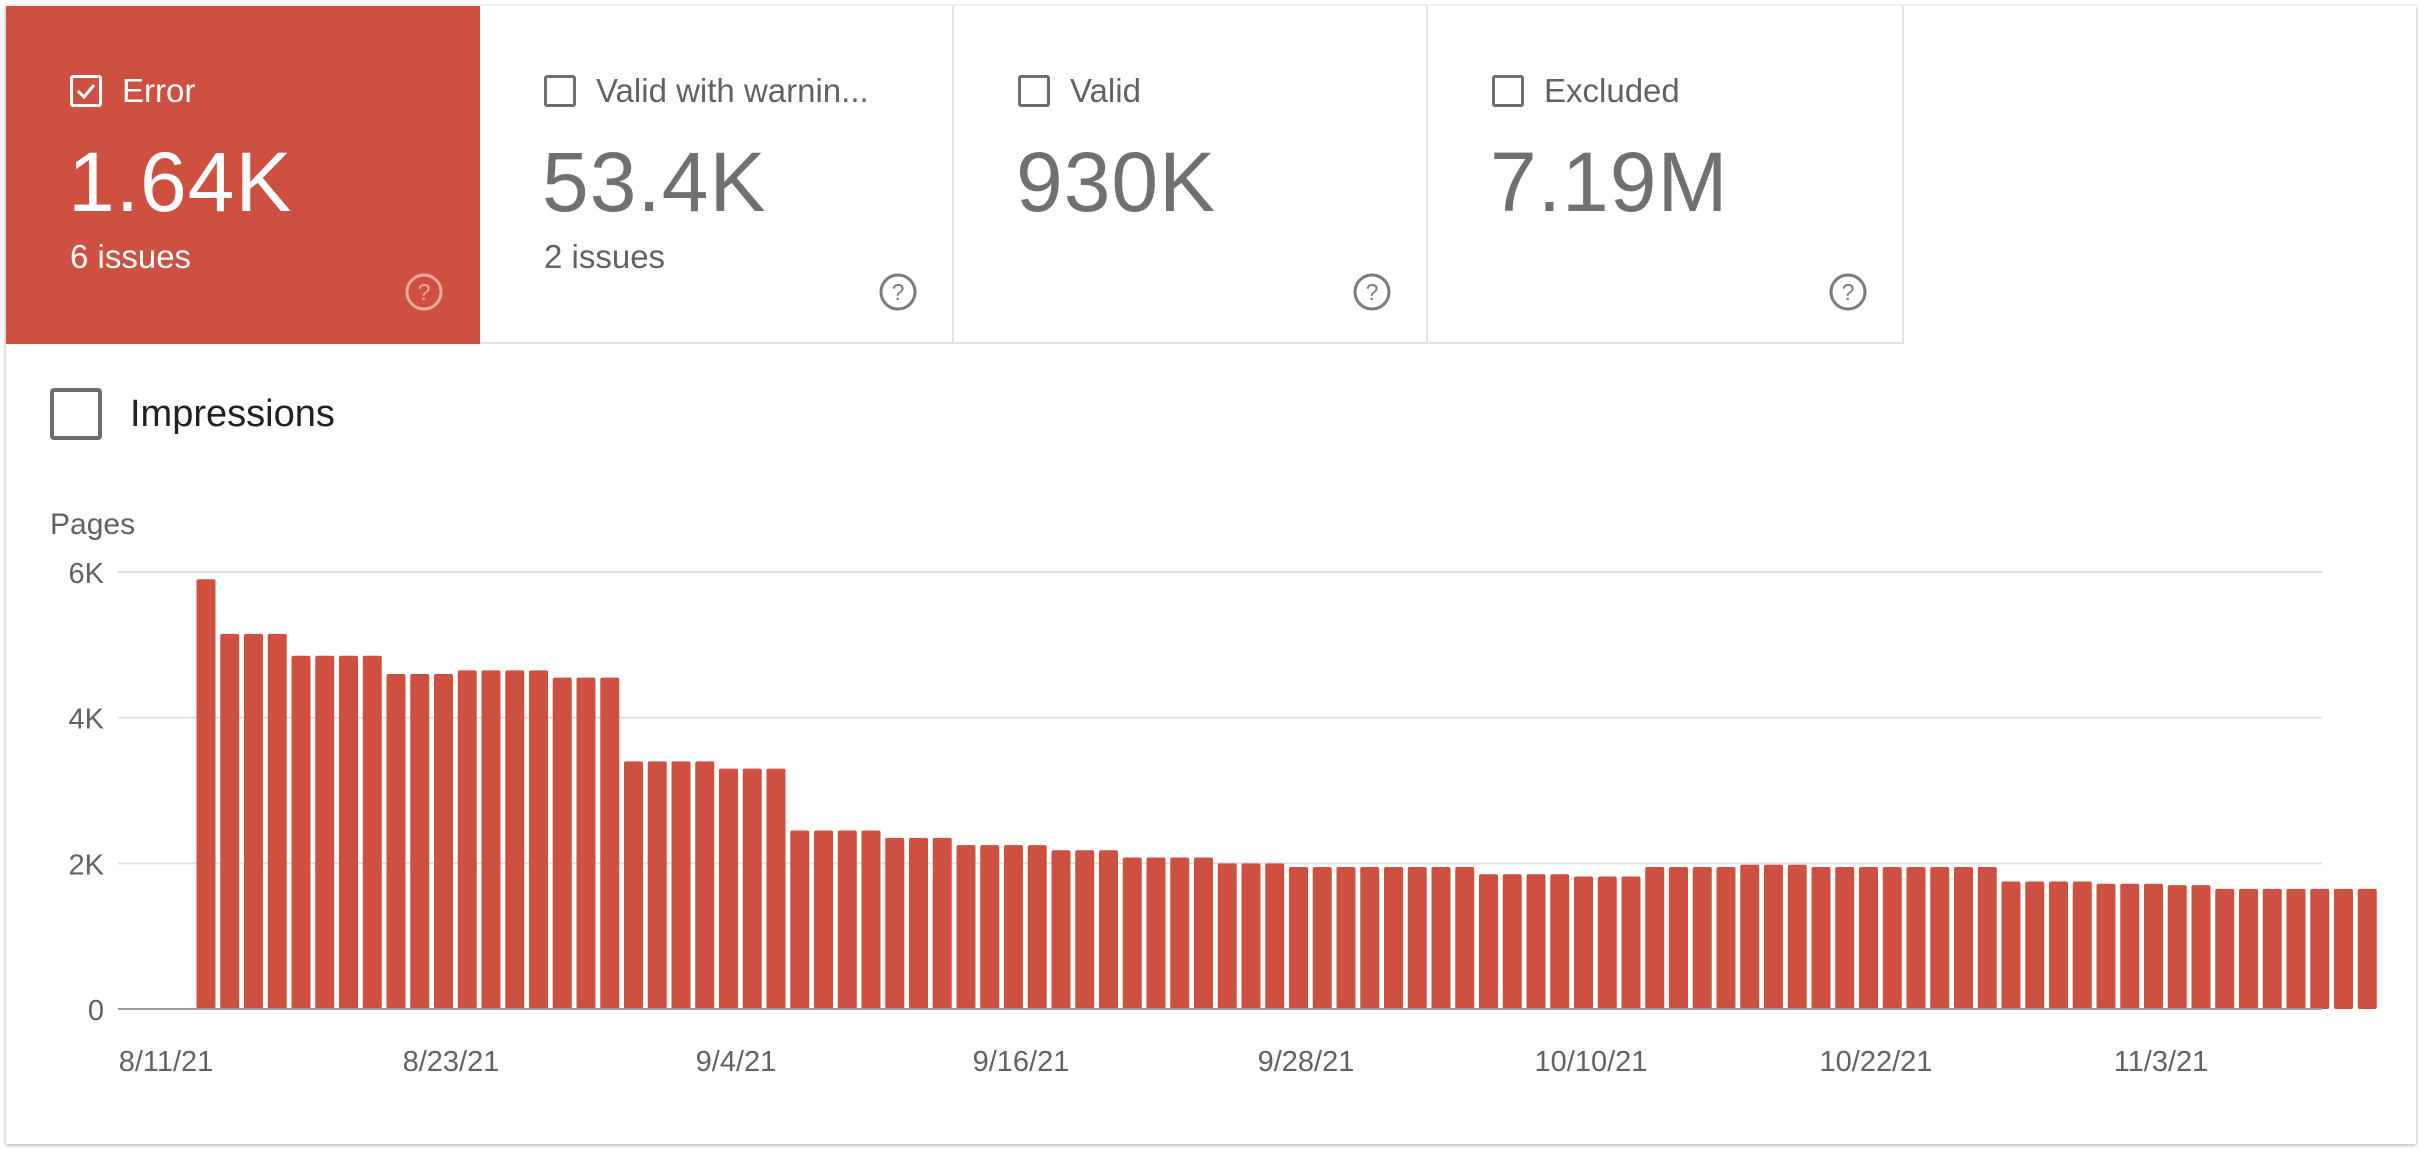 The width and height of the screenshot is (2424, 1154). What do you see at coordinates (1191, 175) in the screenshot?
I see `valid-card: Valid 930K ?` at bounding box center [1191, 175].